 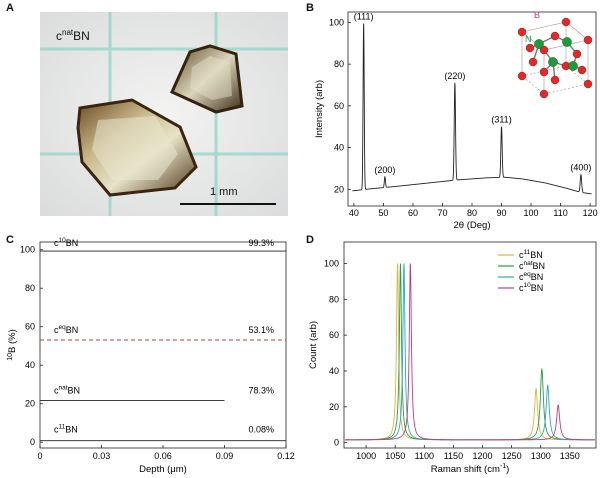 I want to click on peak-label: (400), so click(x=580, y=168).